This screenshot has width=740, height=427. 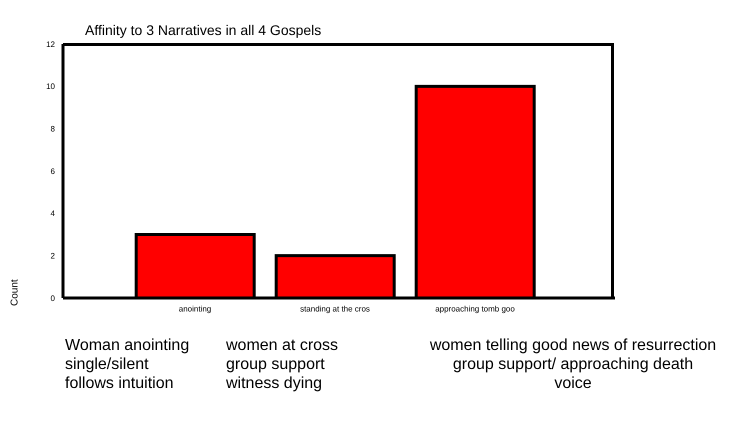 What do you see at coordinates (53, 213) in the screenshot?
I see `y-tick-label: 4` at bounding box center [53, 213].